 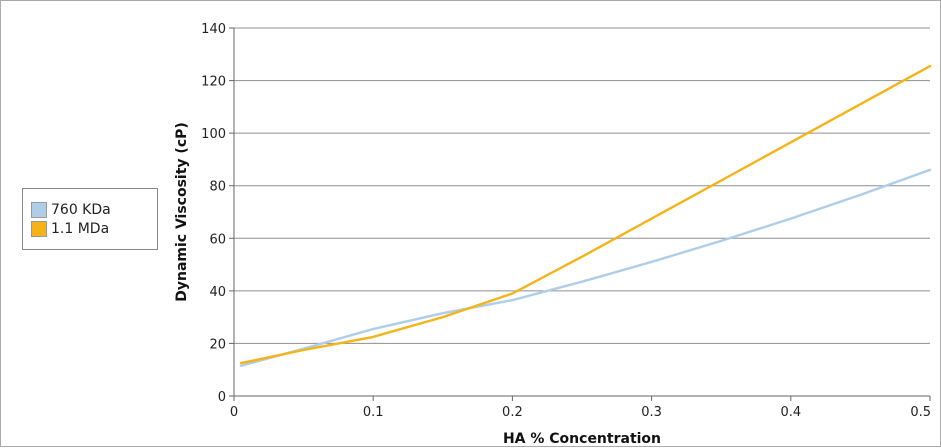 I want to click on x-tick-label: 0.5, so click(x=920, y=412).